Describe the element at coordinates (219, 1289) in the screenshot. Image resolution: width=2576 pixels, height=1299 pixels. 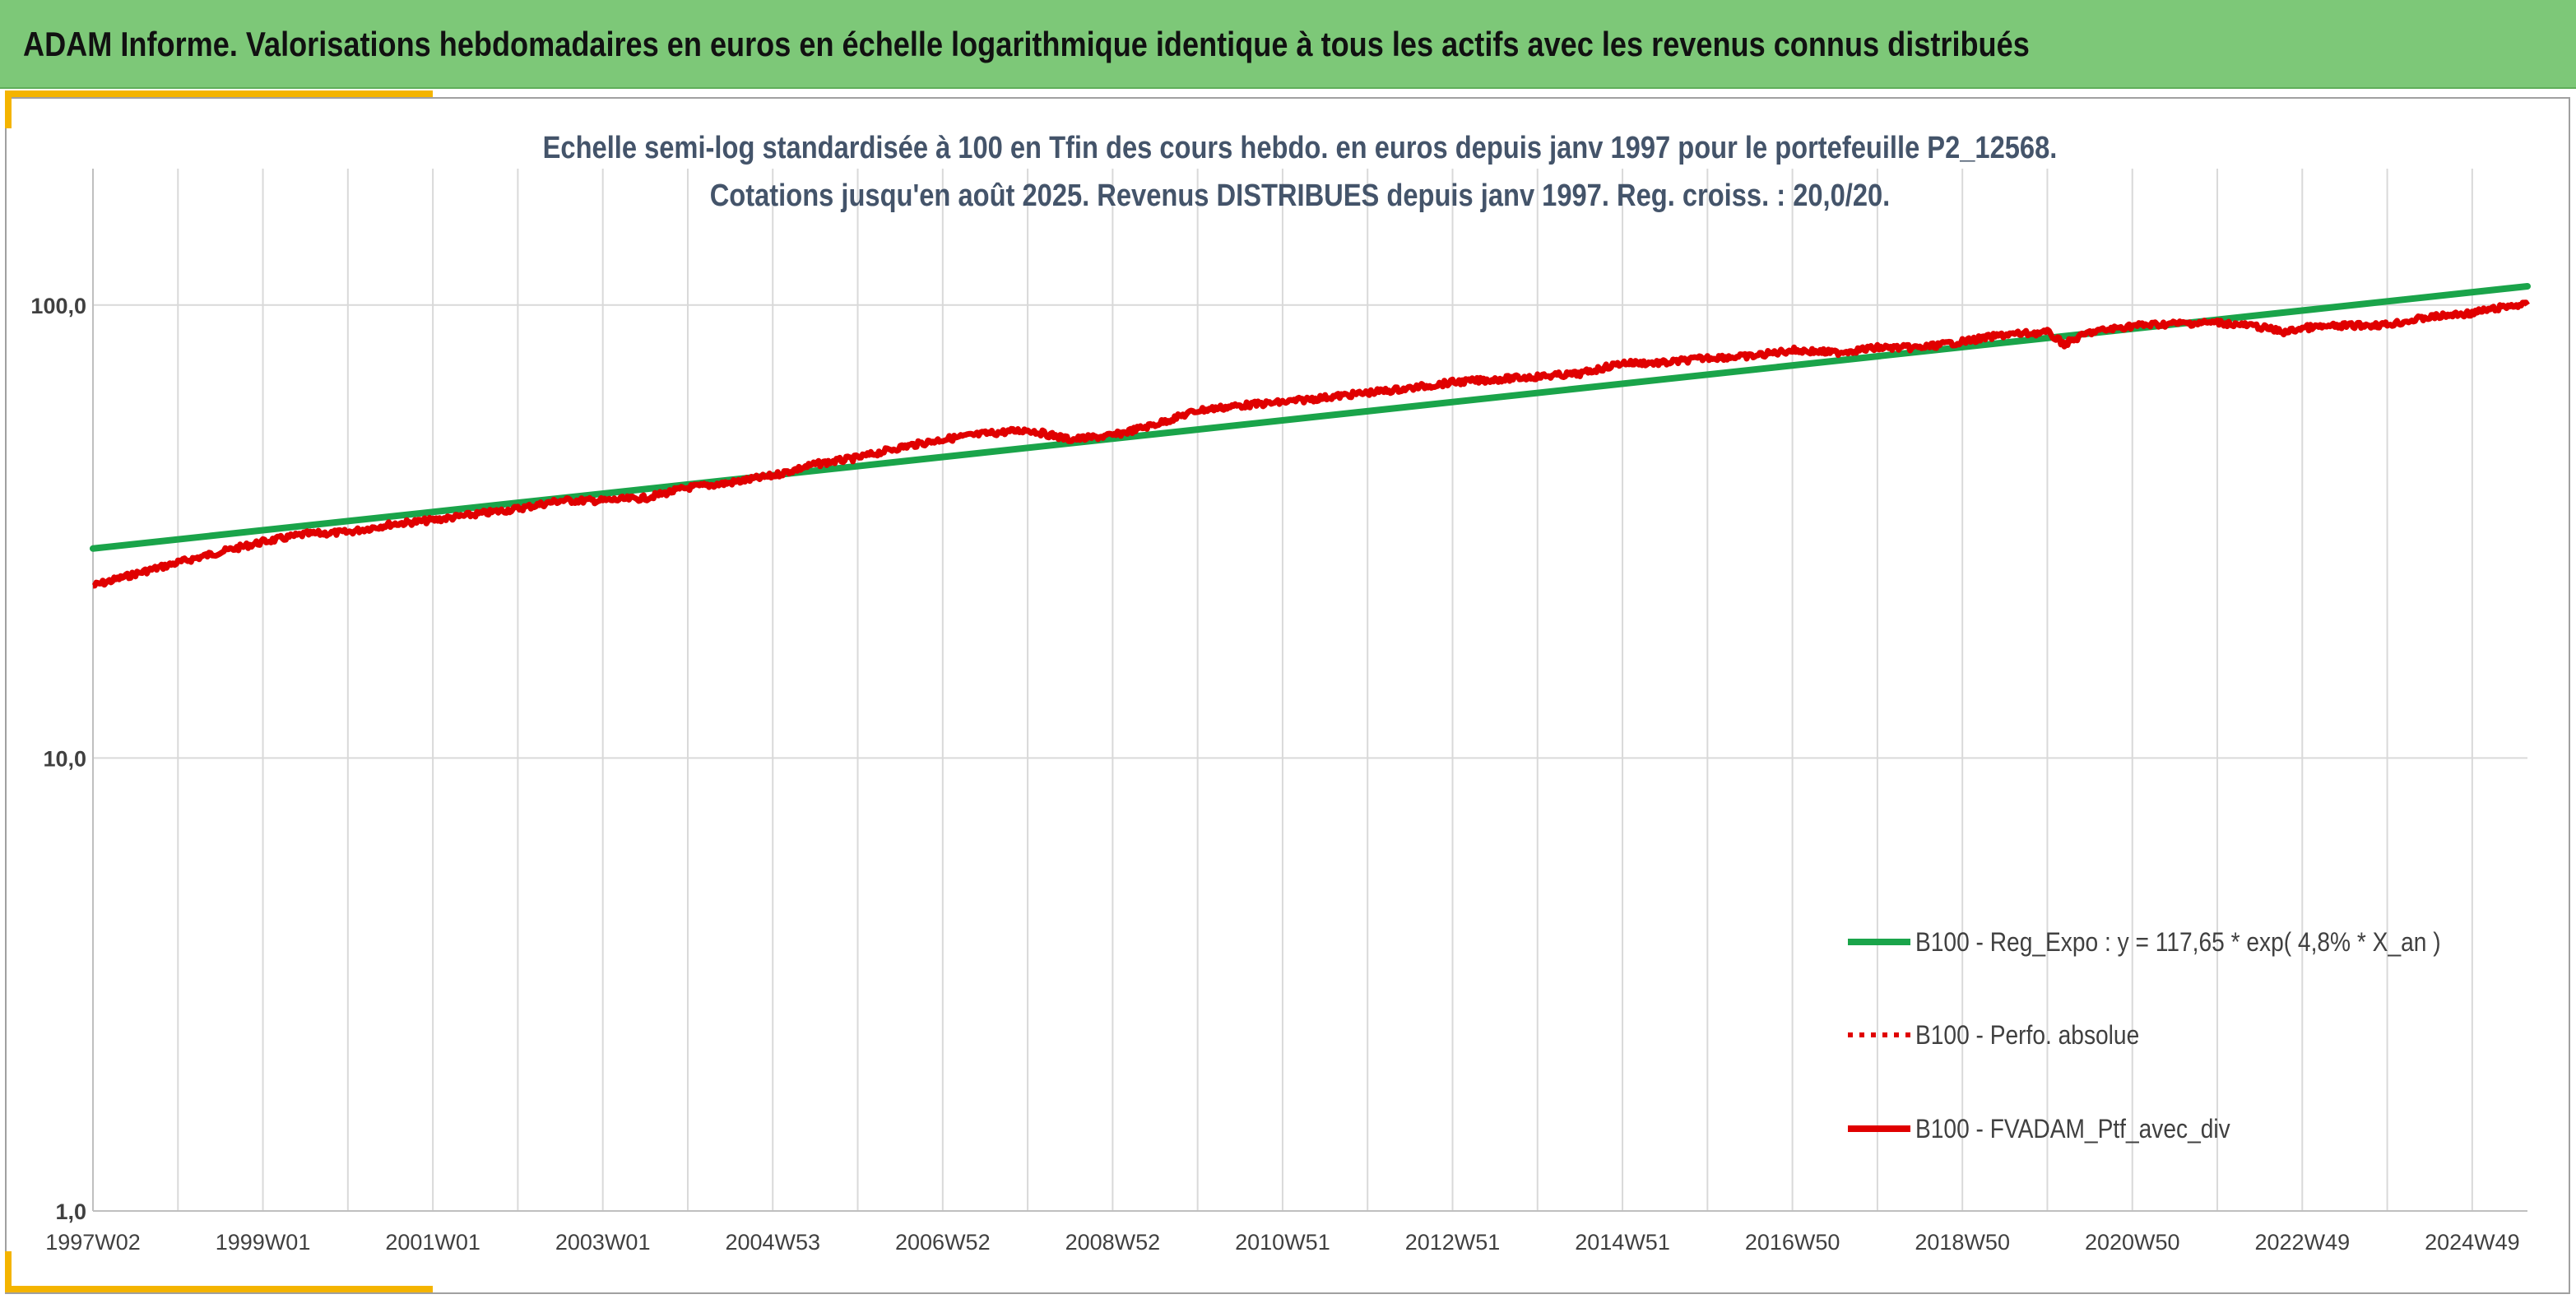
I see `accent-bar-bottom-h` at that location.